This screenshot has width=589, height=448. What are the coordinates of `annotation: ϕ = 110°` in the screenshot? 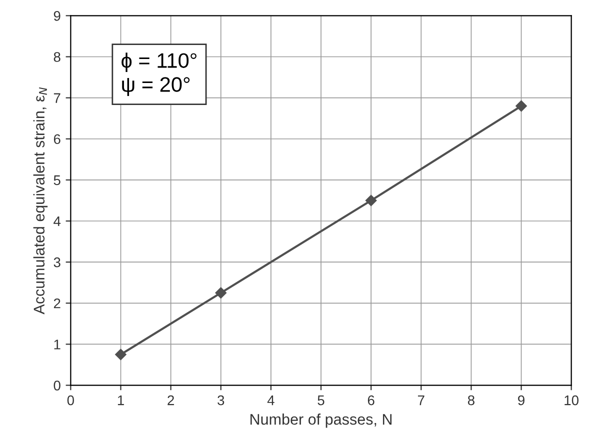 It's located at (159, 62).